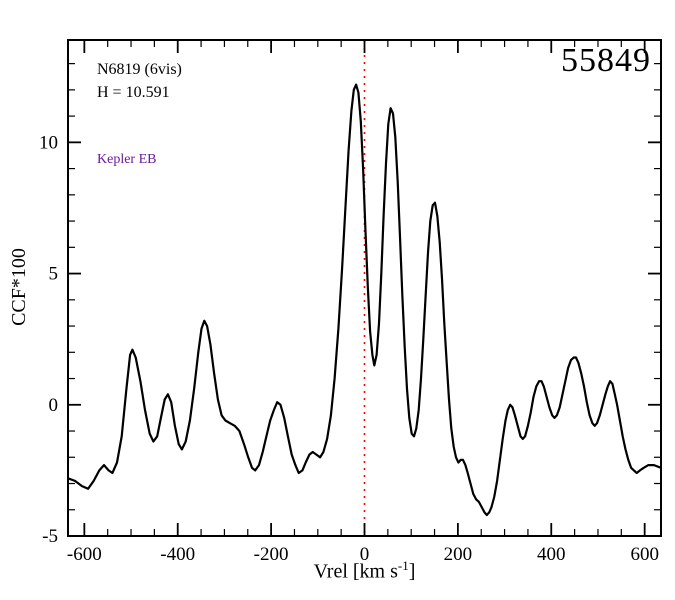 This screenshot has height=600, width=675. Describe the element at coordinates (19, 287) in the screenshot. I see `y-axis-title: CCF*100` at that location.